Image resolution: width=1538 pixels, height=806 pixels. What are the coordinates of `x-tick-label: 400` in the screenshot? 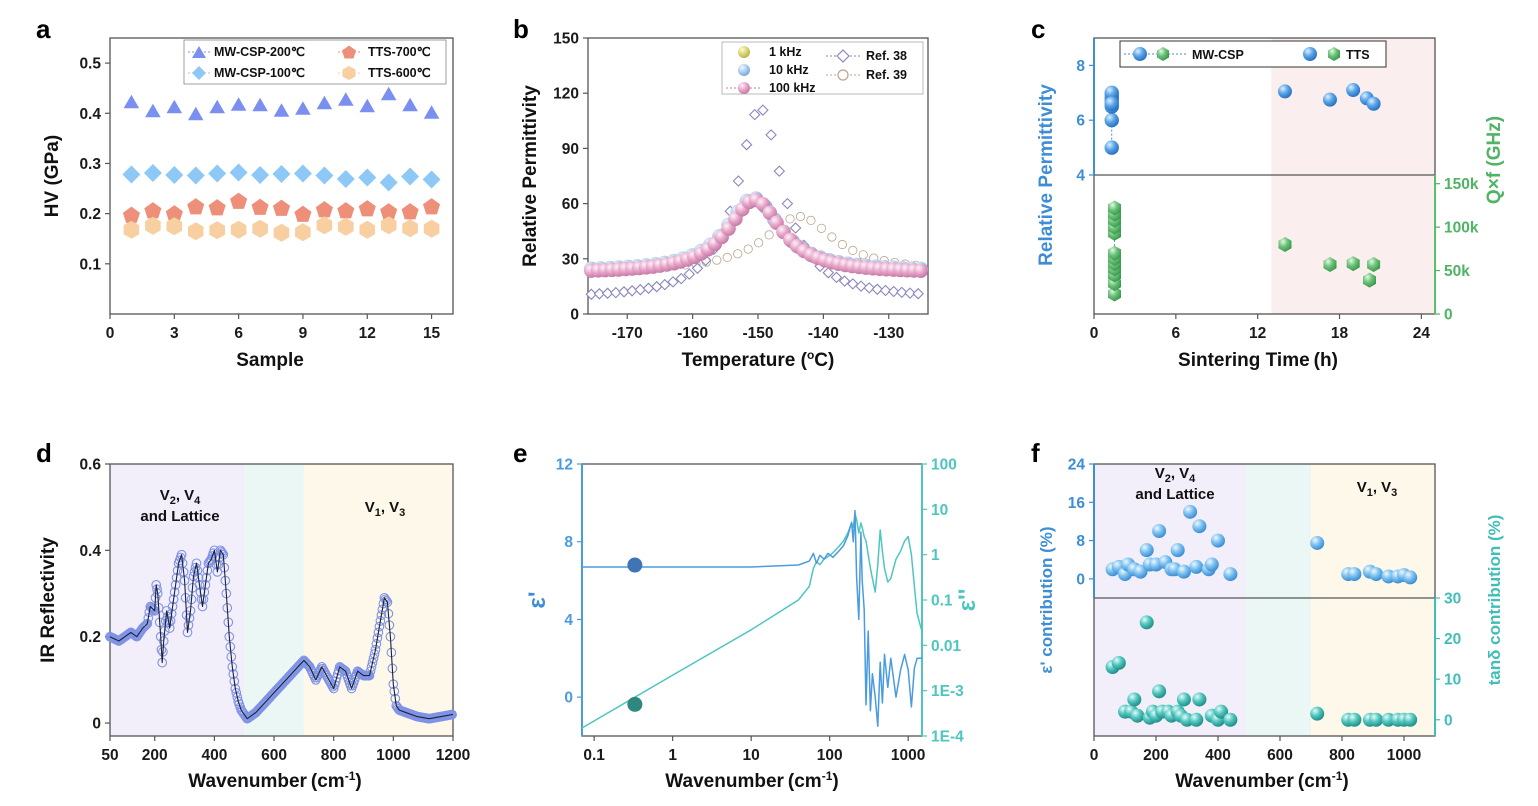 It's located at (1218, 755).